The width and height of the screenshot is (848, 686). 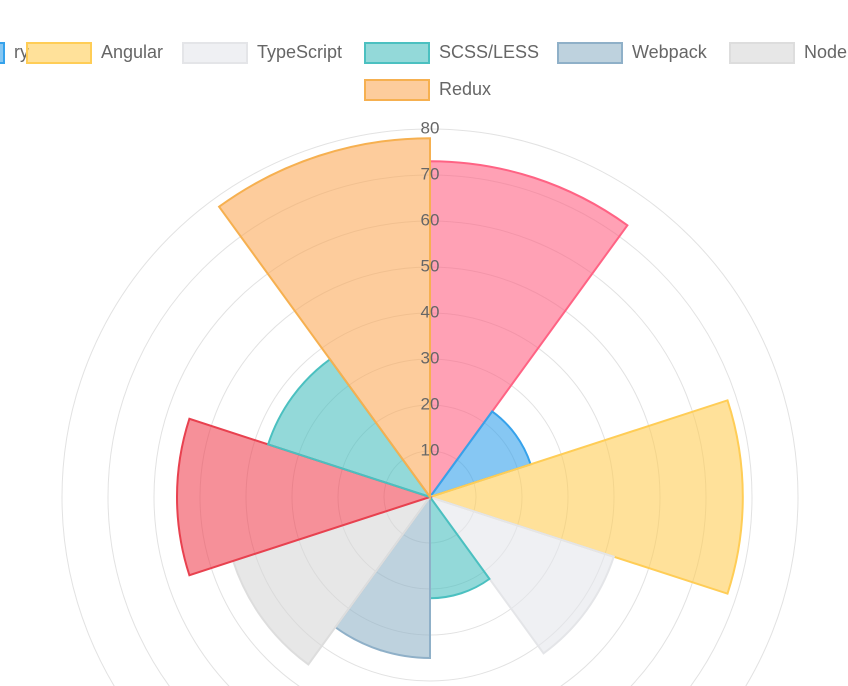 I want to click on r-tick-label: 20, so click(x=430, y=403).